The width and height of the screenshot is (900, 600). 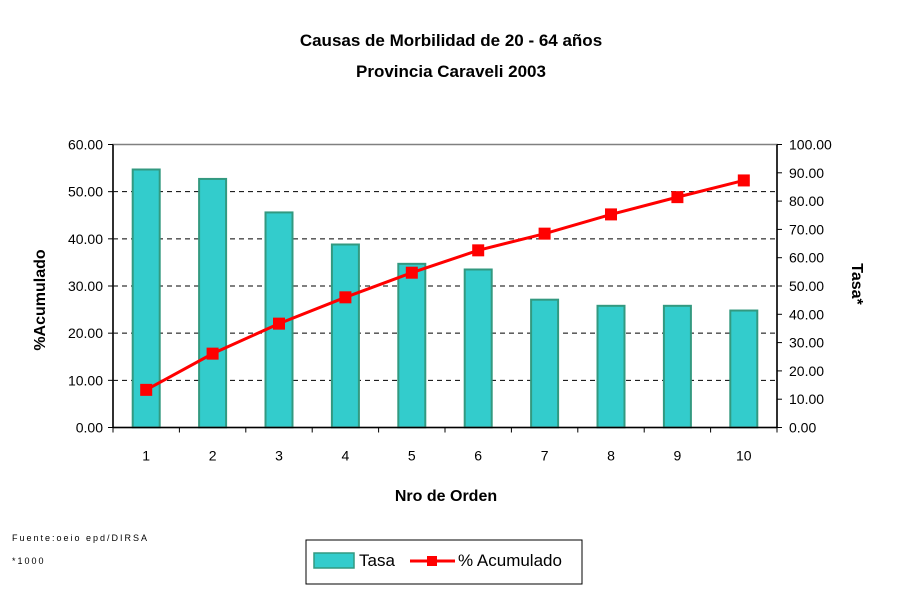 I want to click on legend-label-acumulado: % Acumulado, so click(x=510, y=560).